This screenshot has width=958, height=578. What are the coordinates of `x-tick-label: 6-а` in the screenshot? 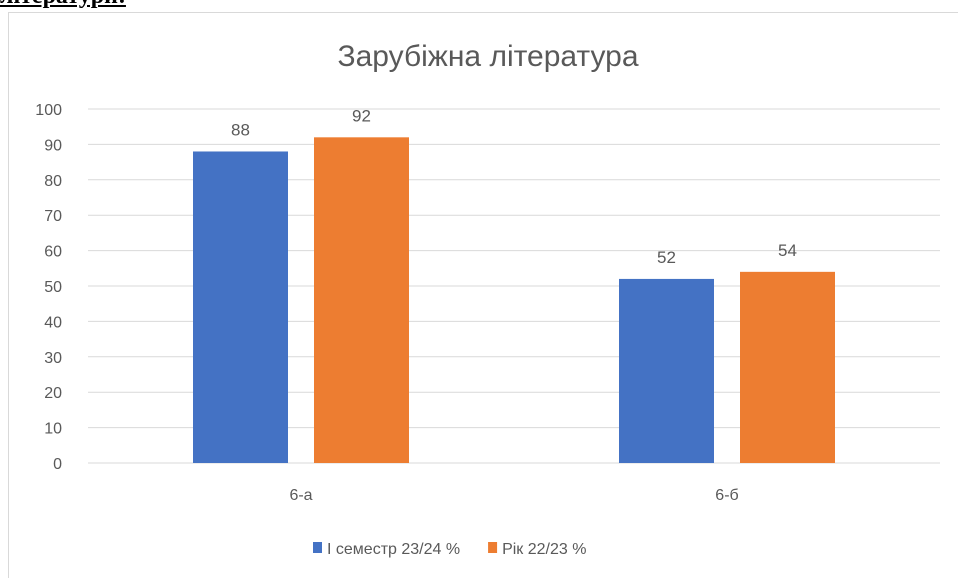 It's located at (300, 495).